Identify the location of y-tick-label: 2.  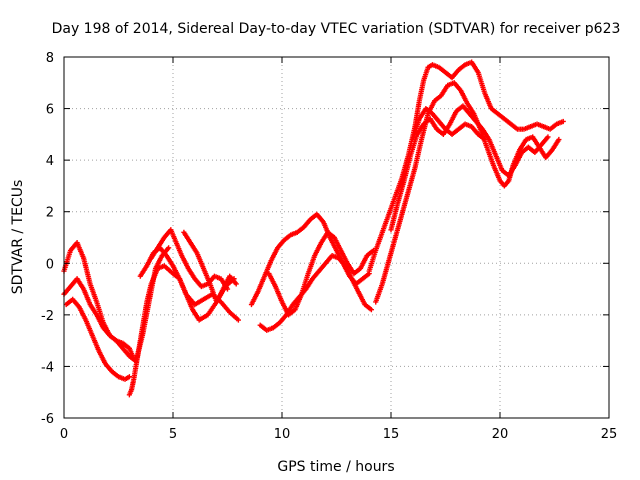
(50, 213).